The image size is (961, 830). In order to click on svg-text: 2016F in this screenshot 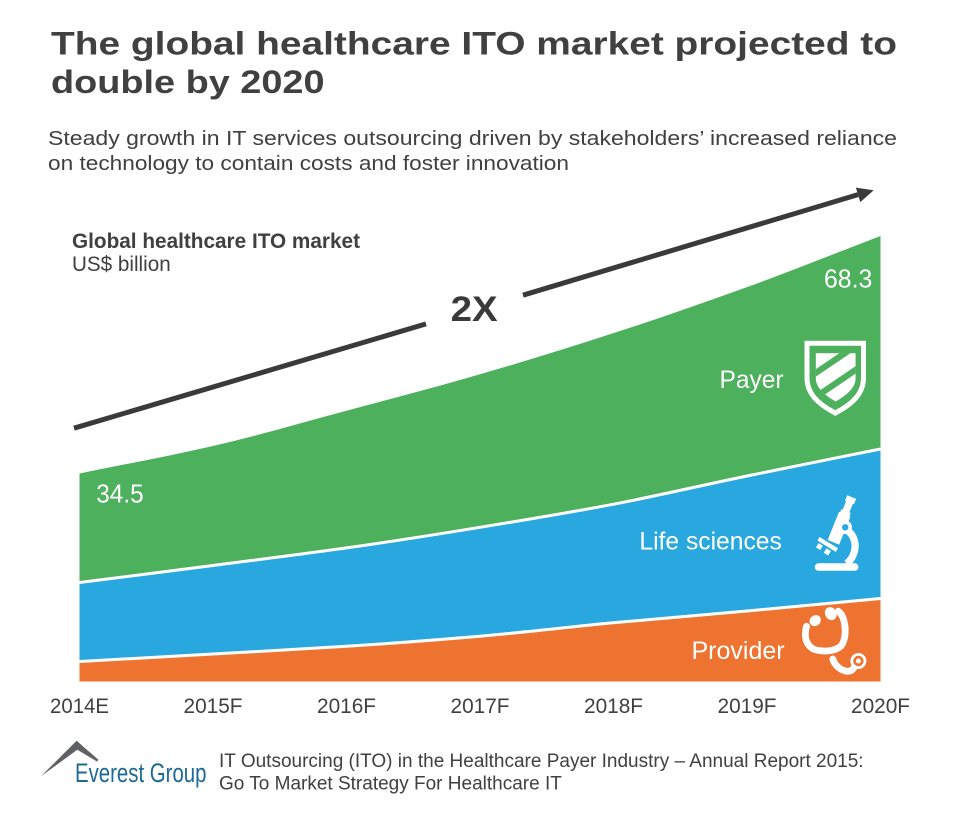, I will do `click(346, 706)`.